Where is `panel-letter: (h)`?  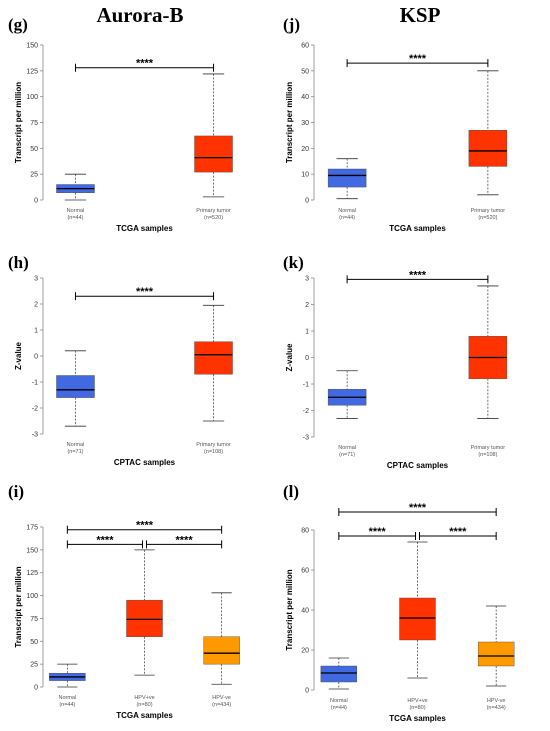
panel-letter: (h) is located at coordinates (18, 262).